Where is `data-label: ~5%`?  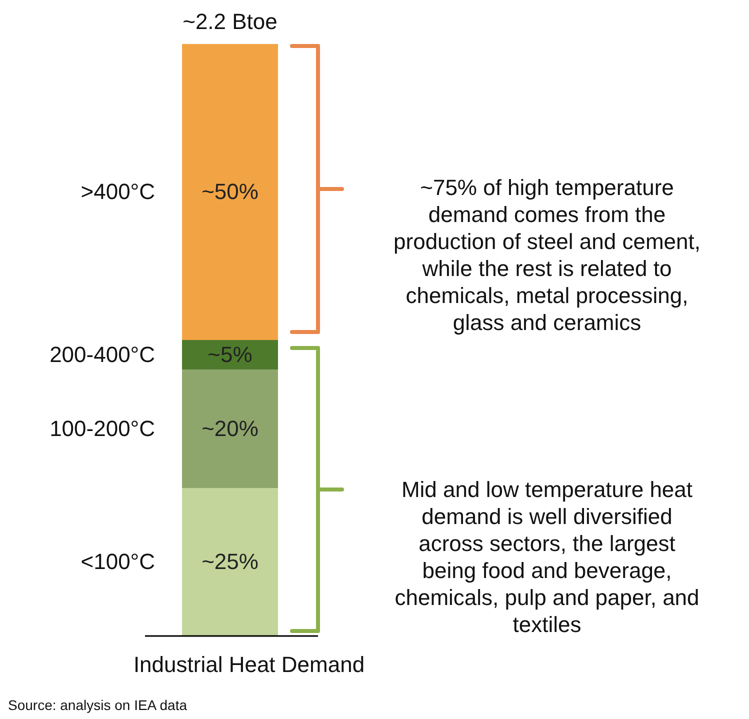
data-label: ~5% is located at coordinates (230, 354).